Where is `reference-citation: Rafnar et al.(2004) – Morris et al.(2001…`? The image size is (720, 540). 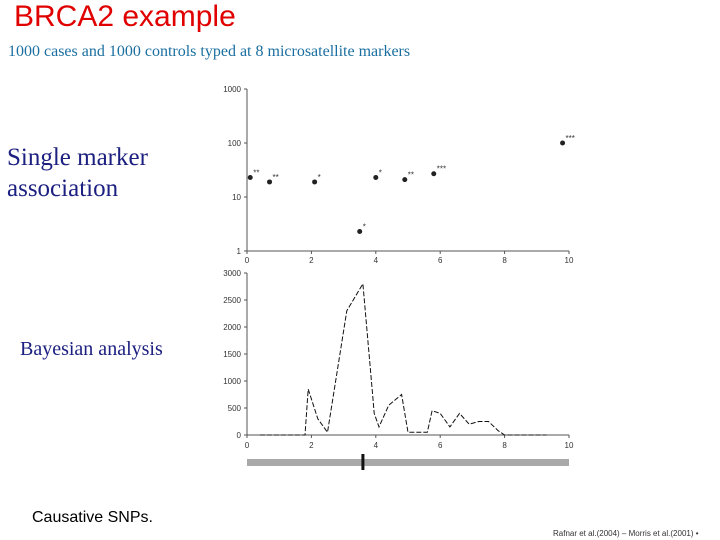 reference-citation: Rafnar et al.(2004) – Morris et al.(2001… is located at coordinates (626, 533).